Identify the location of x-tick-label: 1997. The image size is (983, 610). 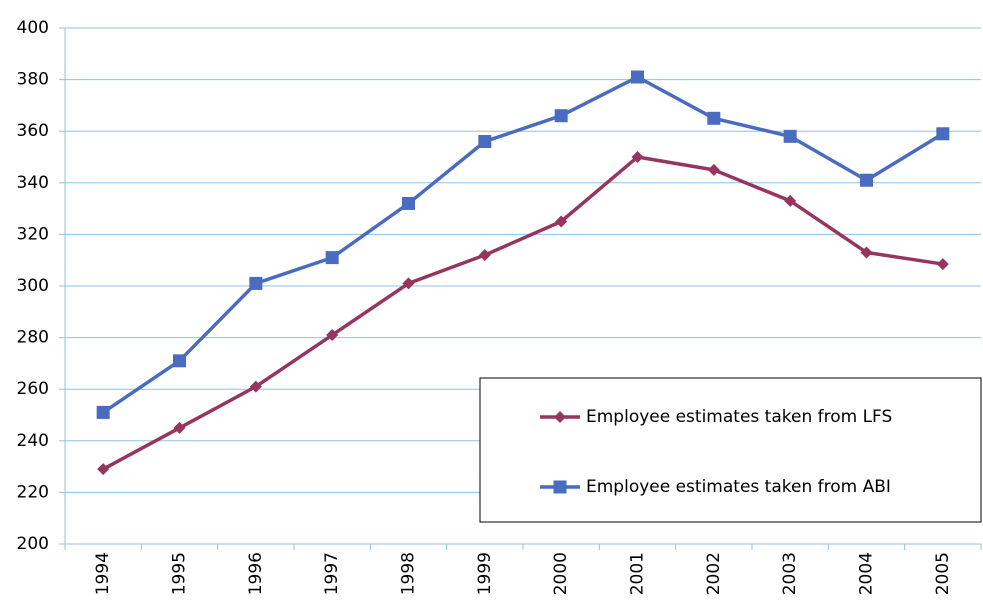
(332, 573).